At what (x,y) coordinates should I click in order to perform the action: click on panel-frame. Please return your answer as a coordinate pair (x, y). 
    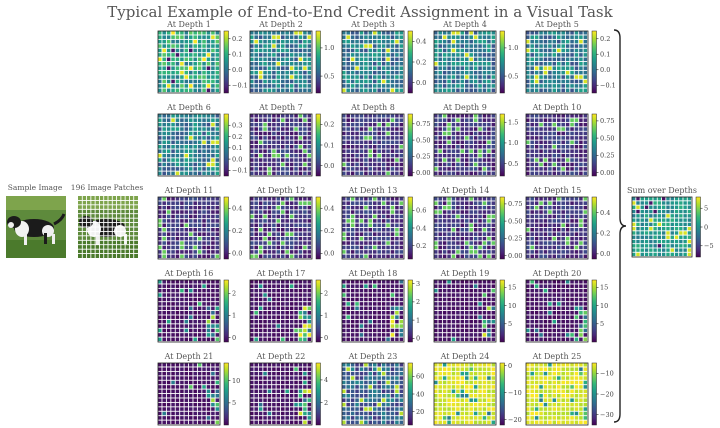
    Looking at the image, I should click on (189, 394).